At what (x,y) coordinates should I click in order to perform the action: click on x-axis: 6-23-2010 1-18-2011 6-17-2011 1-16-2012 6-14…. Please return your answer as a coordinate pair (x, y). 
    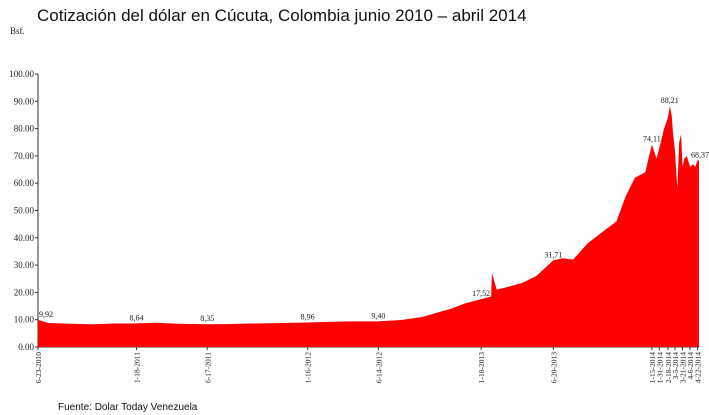
    Looking at the image, I should click on (368, 364).